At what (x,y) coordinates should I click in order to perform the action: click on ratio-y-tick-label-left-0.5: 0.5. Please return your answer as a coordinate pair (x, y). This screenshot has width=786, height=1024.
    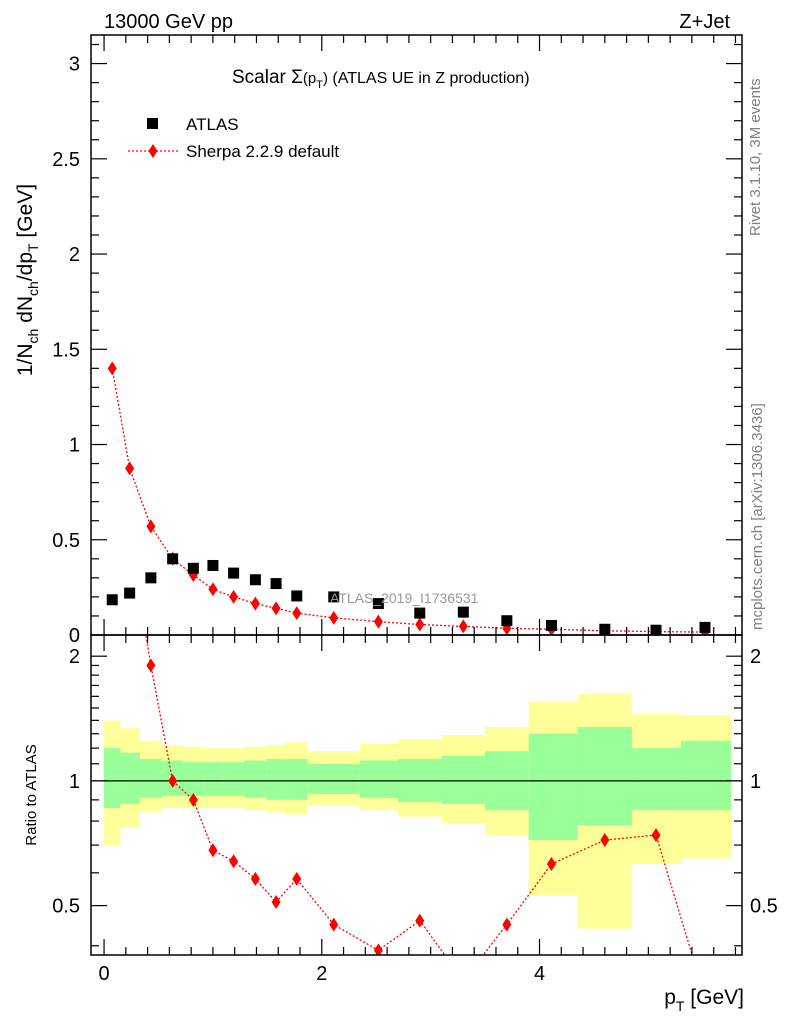
    Looking at the image, I should click on (66, 907).